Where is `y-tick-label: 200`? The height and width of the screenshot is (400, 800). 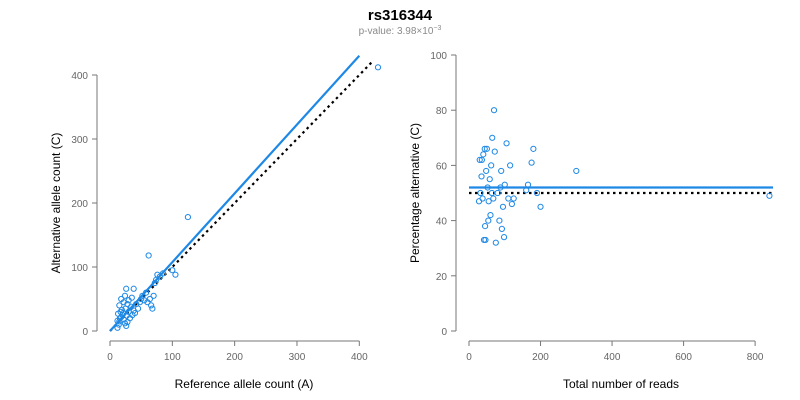
y-tick-label: 200 is located at coordinates (79, 204).